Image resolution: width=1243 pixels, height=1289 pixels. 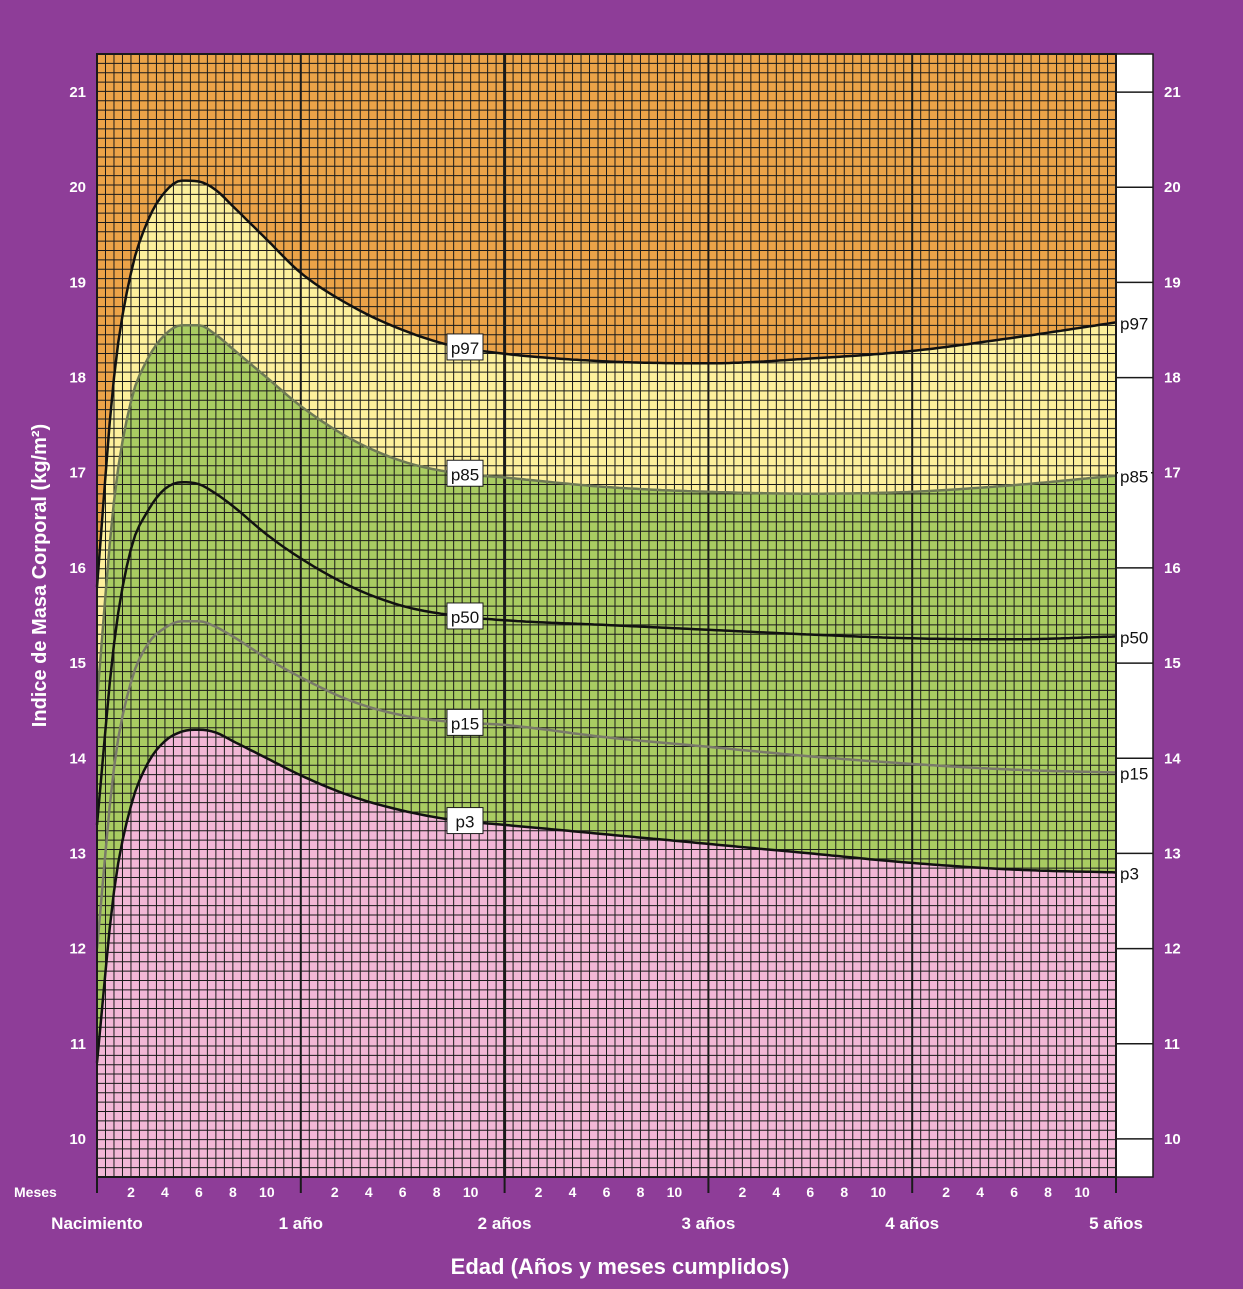 I want to click on y-tick-label-right: 21, so click(x=1172, y=92).